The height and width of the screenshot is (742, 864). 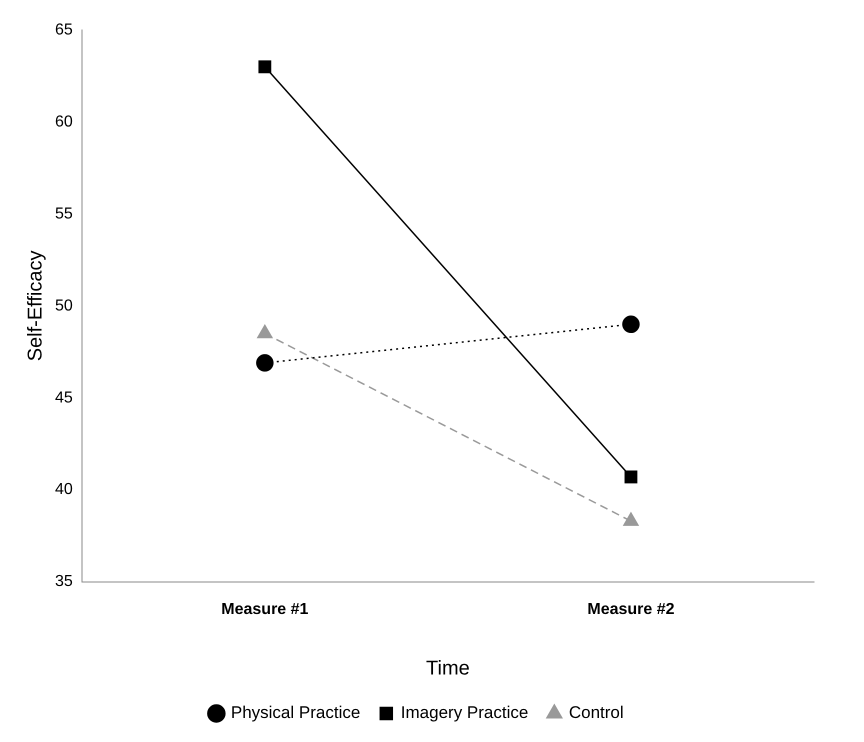 What do you see at coordinates (464, 712) in the screenshot?
I see `legend-label: Imagery Practice` at bounding box center [464, 712].